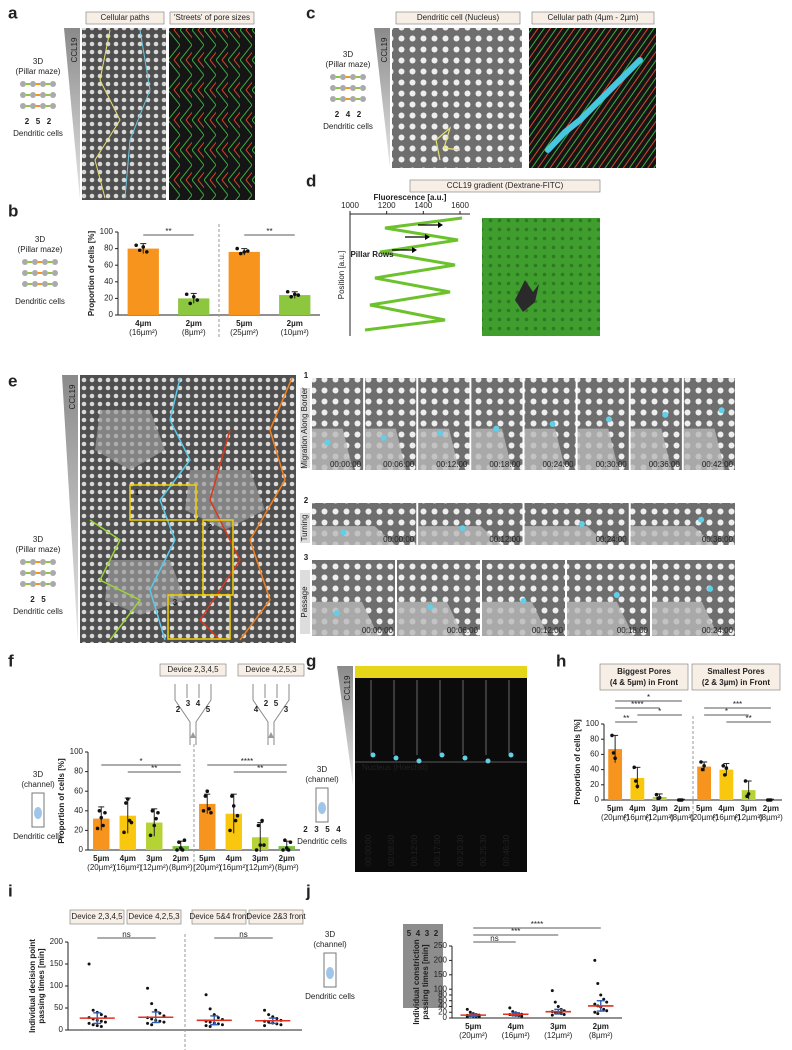  I want to click on header: Cellular path (4µm - 2µm), so click(592, 17).